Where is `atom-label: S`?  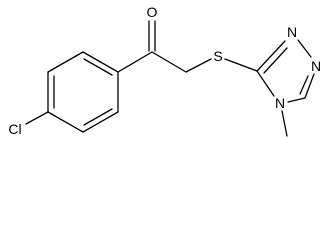
atom-label: S is located at coordinates (217, 56).